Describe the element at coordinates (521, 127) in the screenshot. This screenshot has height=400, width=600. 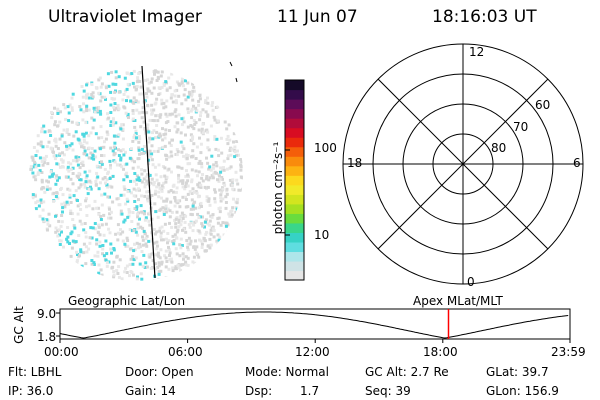
I see `lat-label-70: 70` at that location.